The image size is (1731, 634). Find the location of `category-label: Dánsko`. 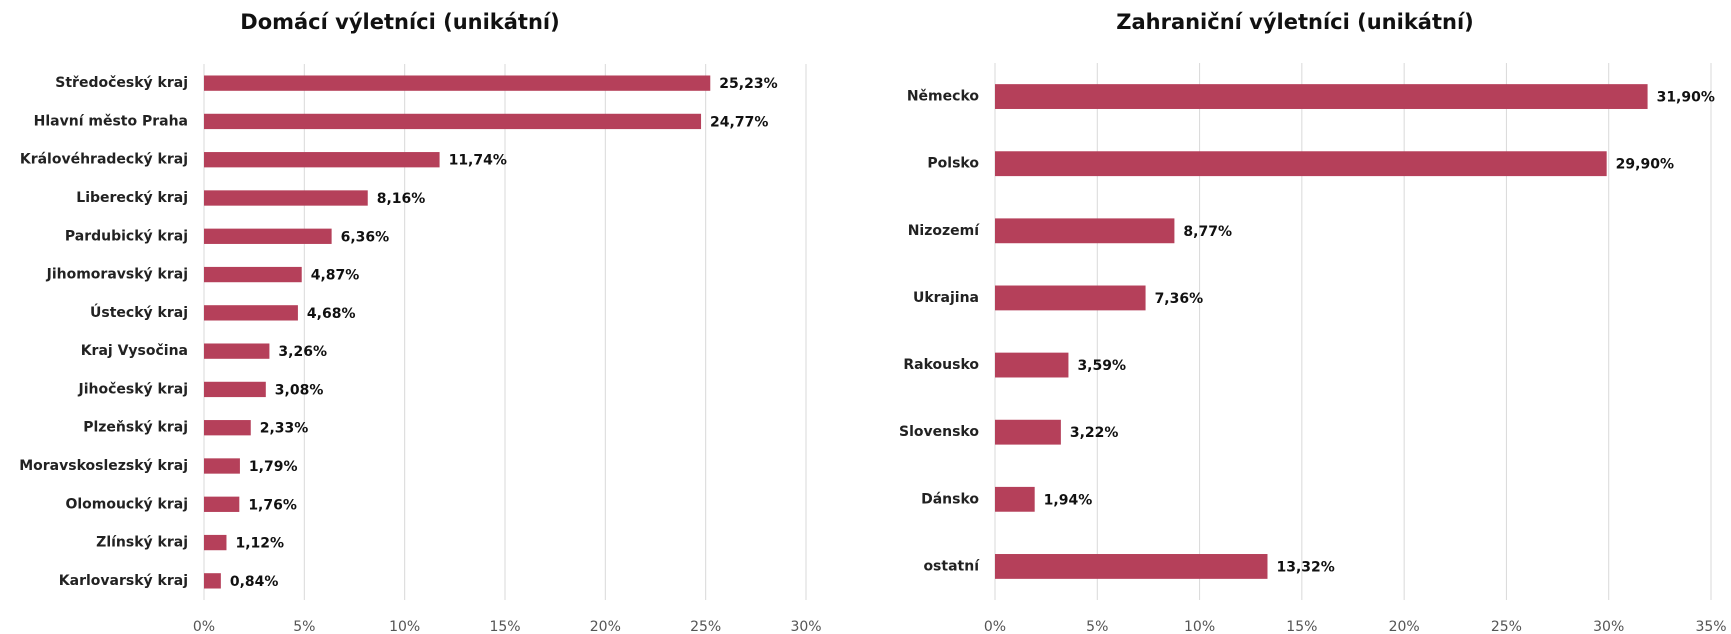

category-label: Dánsko is located at coordinates (950, 499).